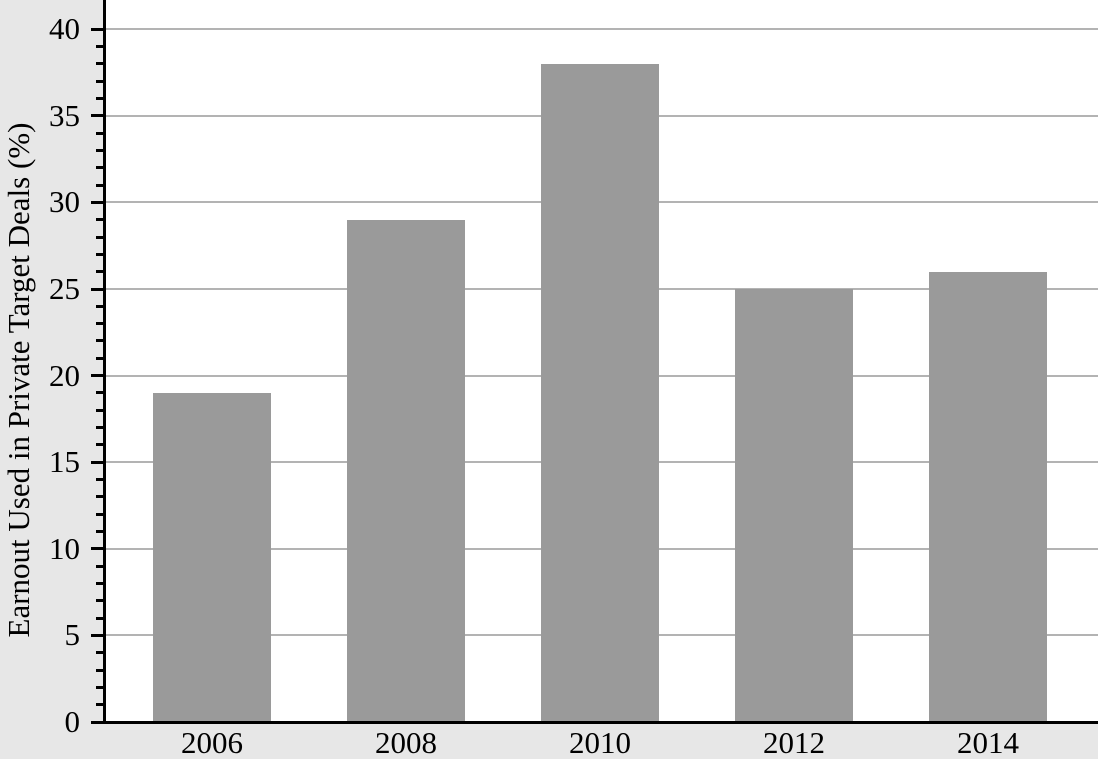 Image resolution: width=1098 pixels, height=759 pixels. What do you see at coordinates (406, 470) in the screenshot?
I see `bar-2008` at bounding box center [406, 470].